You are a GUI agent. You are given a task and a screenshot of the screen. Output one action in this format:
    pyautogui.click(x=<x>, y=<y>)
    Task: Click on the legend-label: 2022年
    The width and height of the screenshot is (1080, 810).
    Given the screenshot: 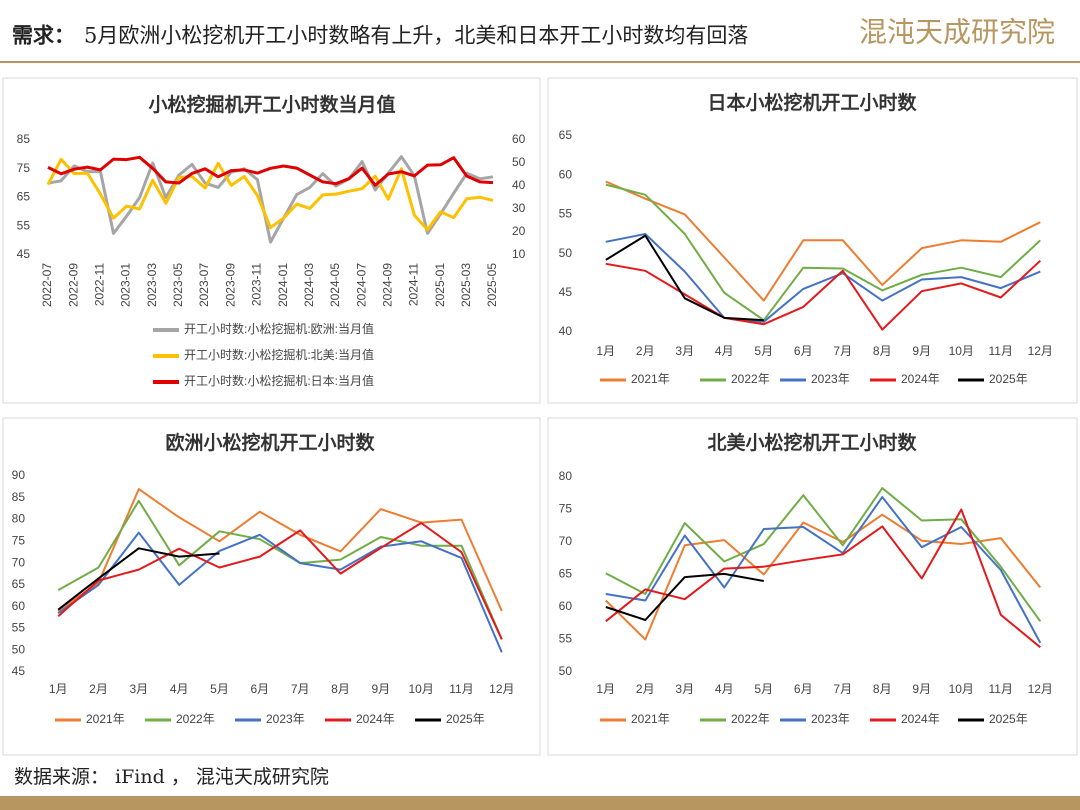 What is the action you would take?
    pyautogui.click(x=750, y=719)
    